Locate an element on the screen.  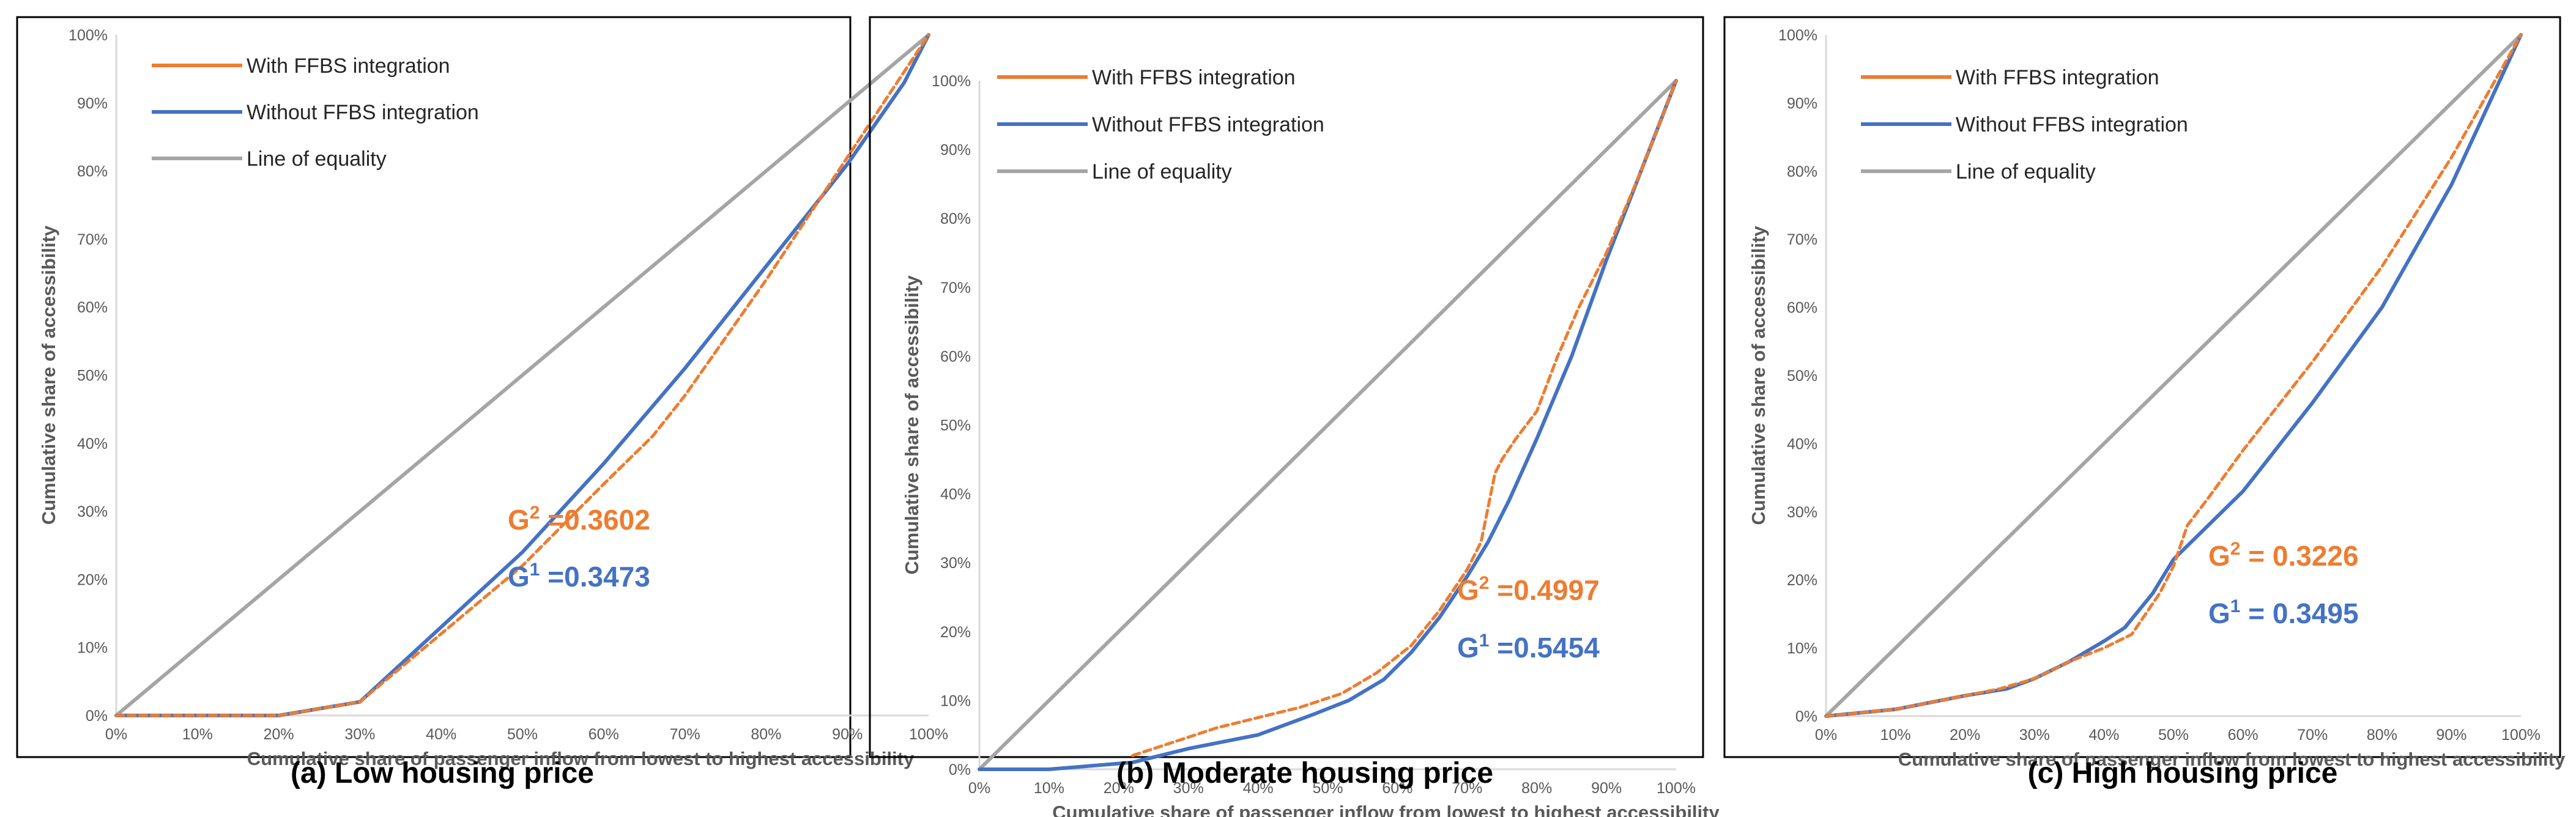
gini-value: = 0.3226 is located at coordinates (2299, 556).